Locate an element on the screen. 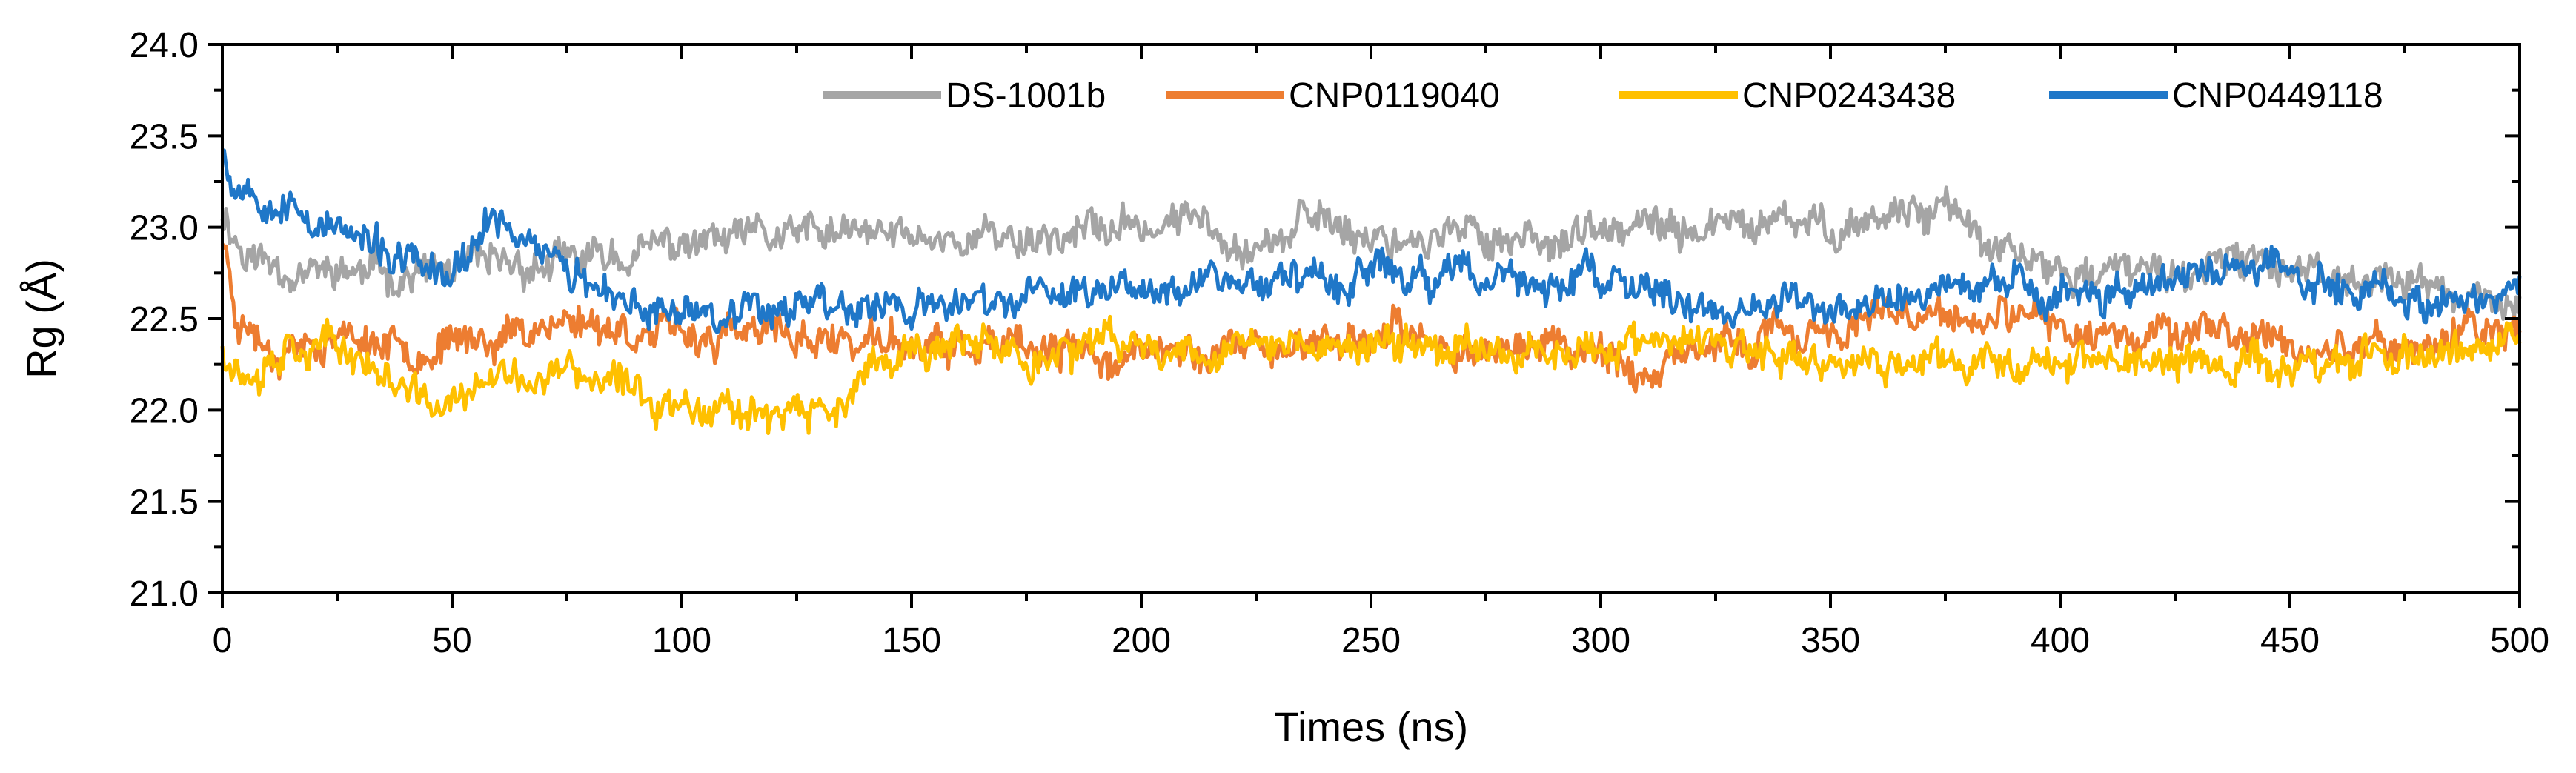  x-tick-label: 400 is located at coordinates (2060, 640).